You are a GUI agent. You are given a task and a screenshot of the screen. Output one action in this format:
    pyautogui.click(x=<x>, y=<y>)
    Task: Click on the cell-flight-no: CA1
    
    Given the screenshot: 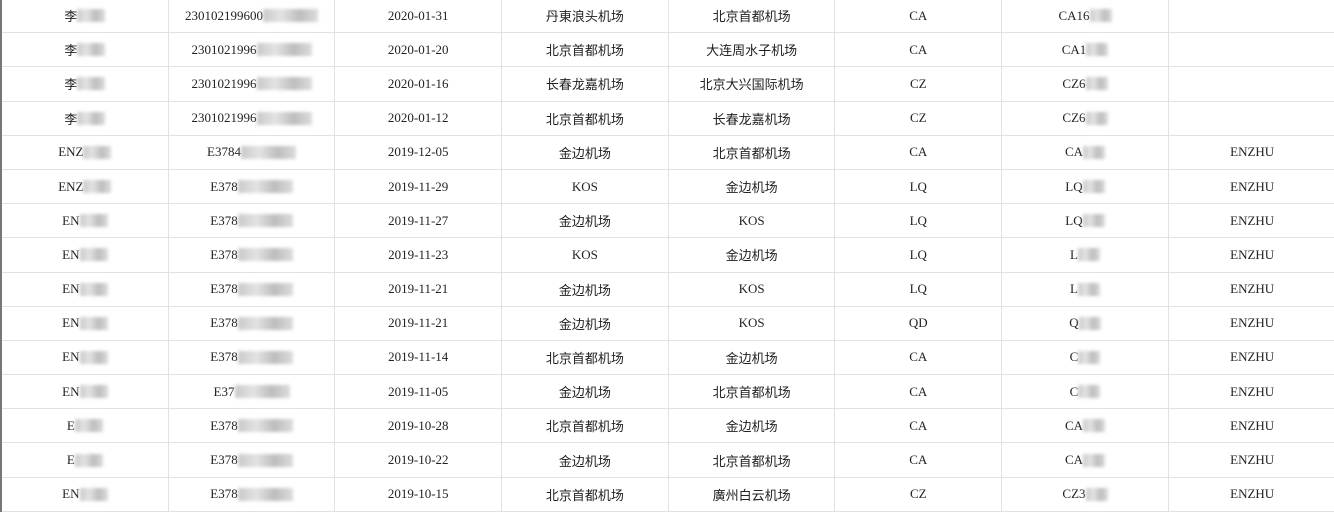 What is the action you would take?
    pyautogui.click(x=1085, y=50)
    